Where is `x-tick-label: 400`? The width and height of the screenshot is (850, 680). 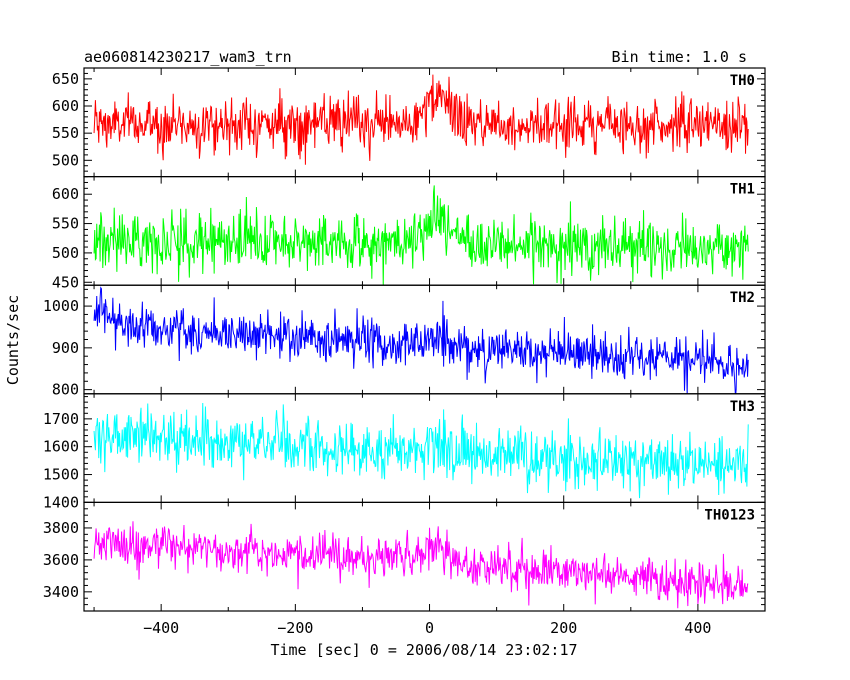 x-tick-label: 400 is located at coordinates (697, 628).